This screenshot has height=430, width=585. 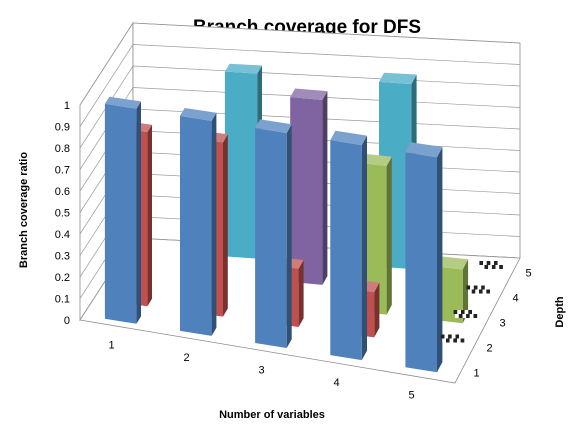 What do you see at coordinates (62, 192) in the screenshot?
I see `y-tick-label: 0.6` at bounding box center [62, 192].